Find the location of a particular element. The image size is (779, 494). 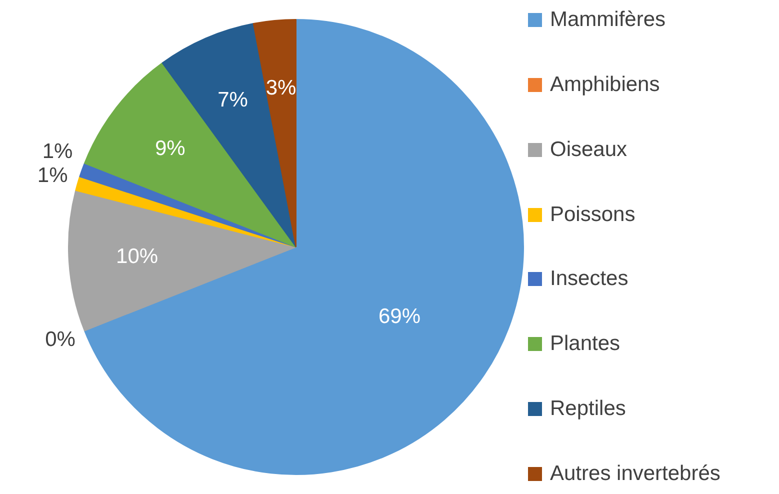

legend-label: Oiseaux is located at coordinates (589, 150).